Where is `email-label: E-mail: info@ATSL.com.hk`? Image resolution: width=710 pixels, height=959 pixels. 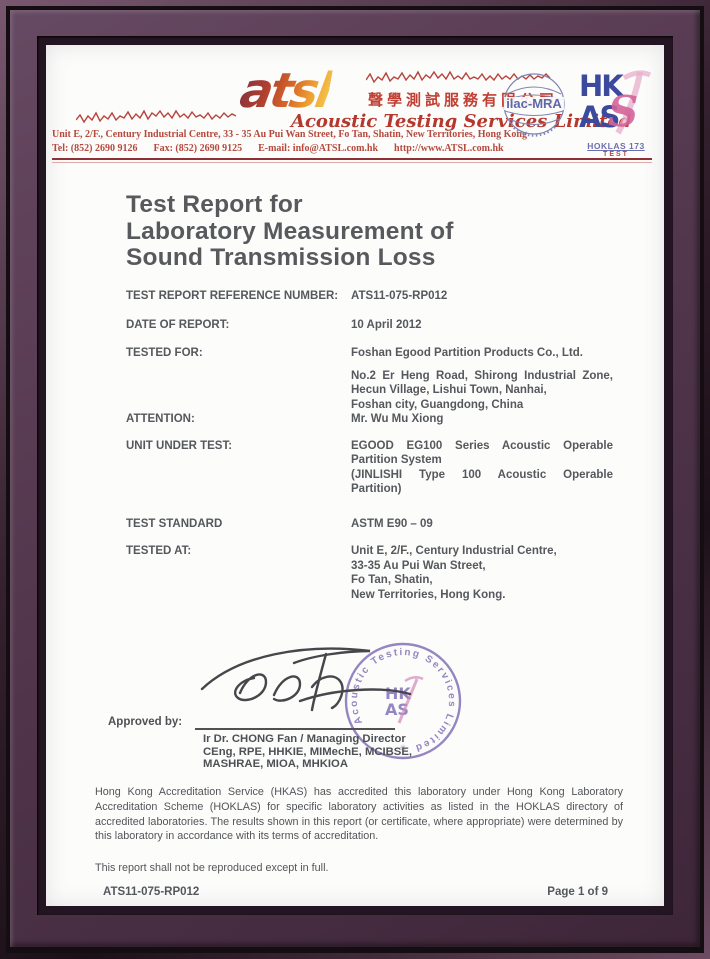 email-label: E-mail: info@ATSL.com.hk is located at coordinates (318, 148).